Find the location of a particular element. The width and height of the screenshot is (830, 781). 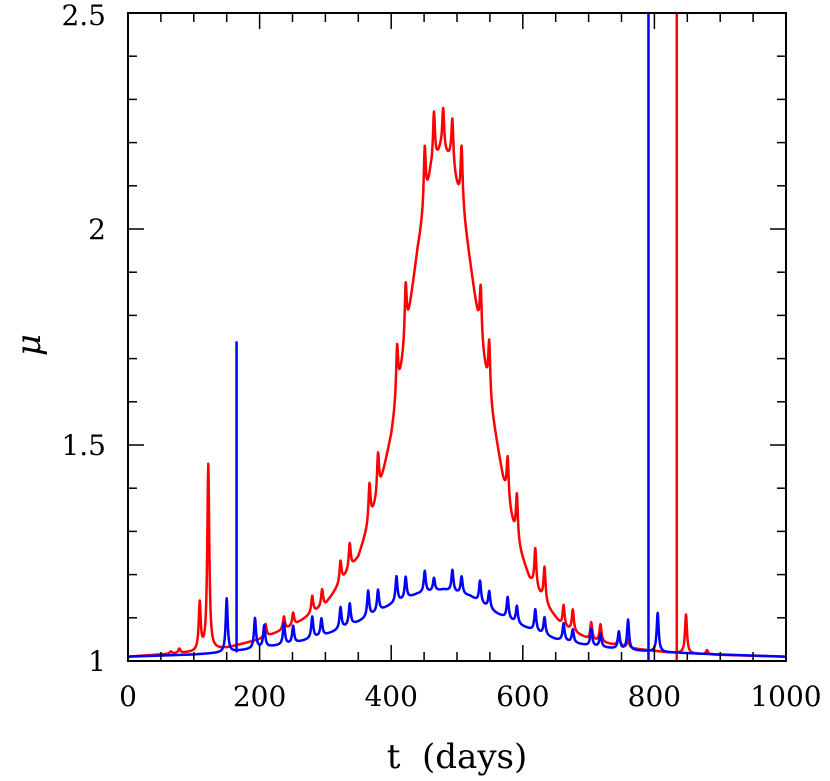

x-tick-label: 0 is located at coordinates (128, 696).